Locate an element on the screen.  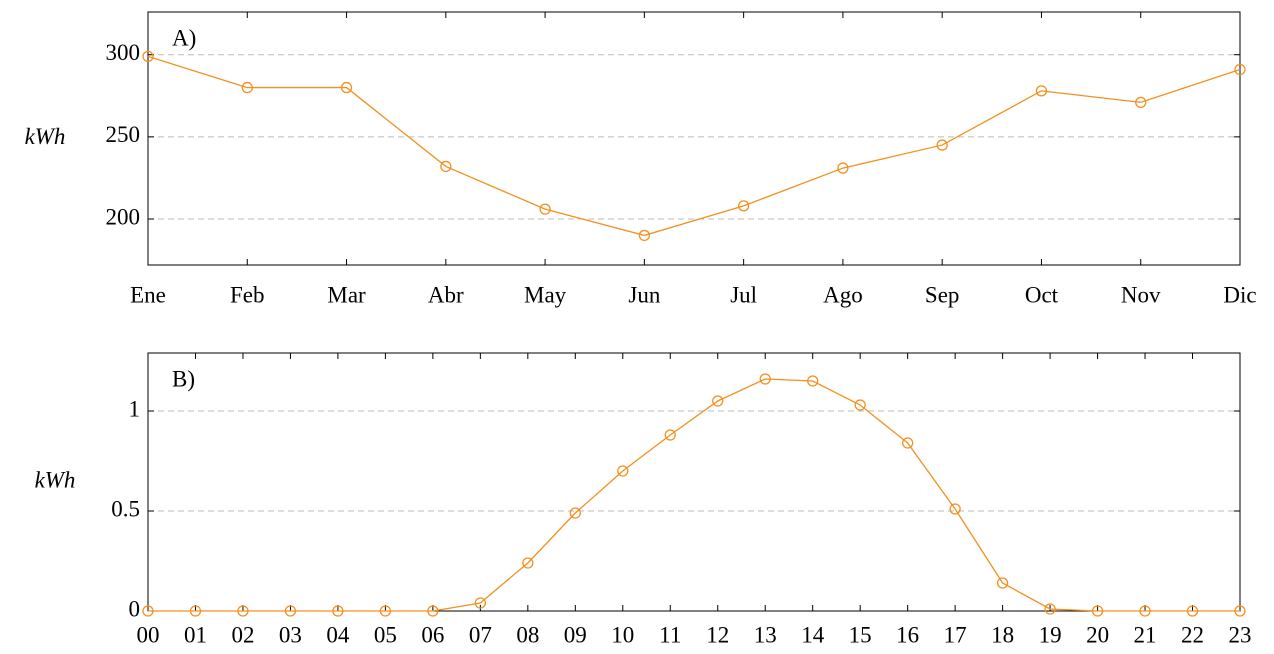
x-tick-label: 04 is located at coordinates (338, 634).